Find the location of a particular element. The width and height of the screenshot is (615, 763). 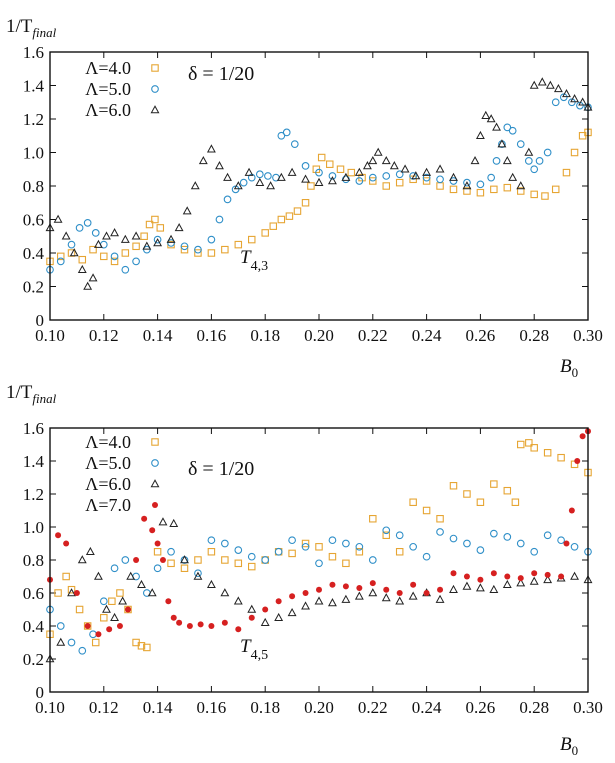

y-tick-label: 1.4 is located at coordinates (34, 461).